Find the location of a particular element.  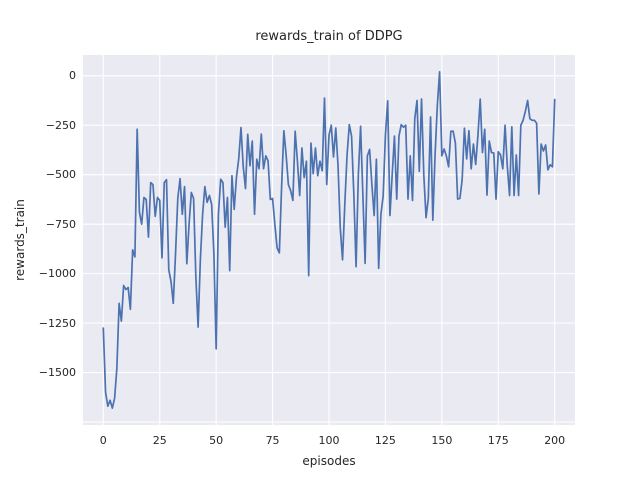

x-axis-label: episodes is located at coordinates (329, 461).